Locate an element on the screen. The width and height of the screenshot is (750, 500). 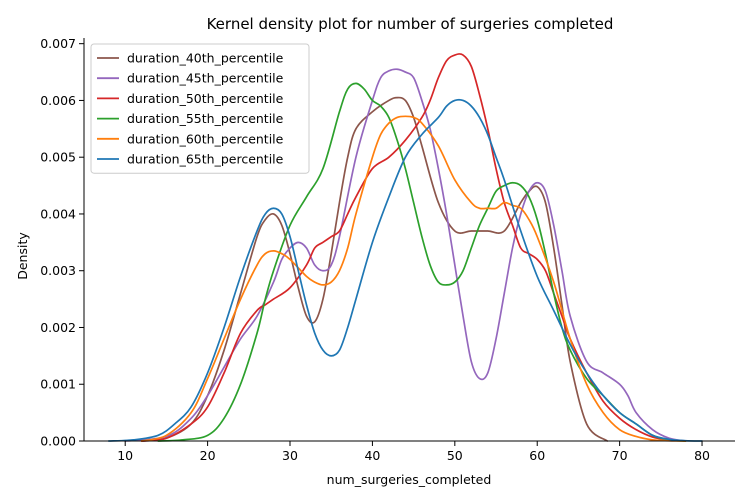
y-tick-label: 0.004 is located at coordinates (58, 213).